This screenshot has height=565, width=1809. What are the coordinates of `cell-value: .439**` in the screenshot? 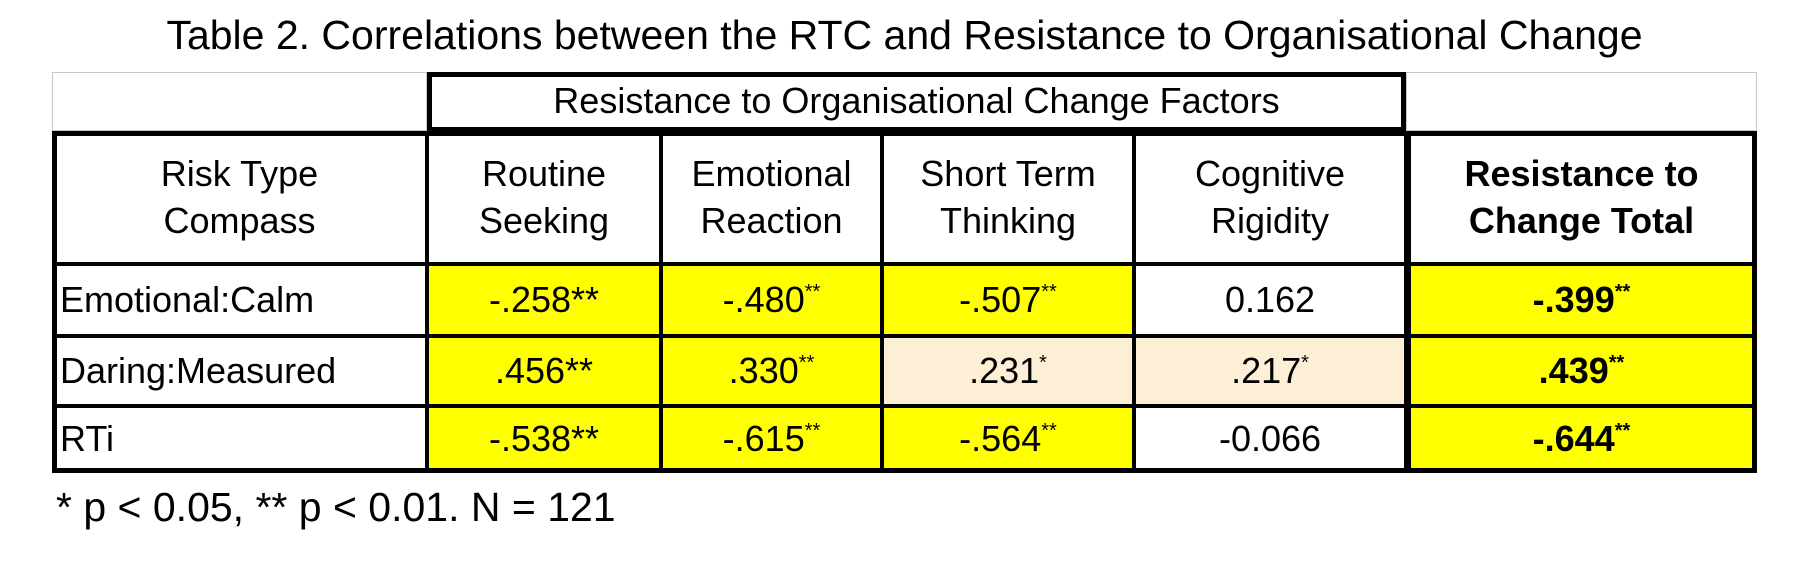 It's located at (1582, 371).